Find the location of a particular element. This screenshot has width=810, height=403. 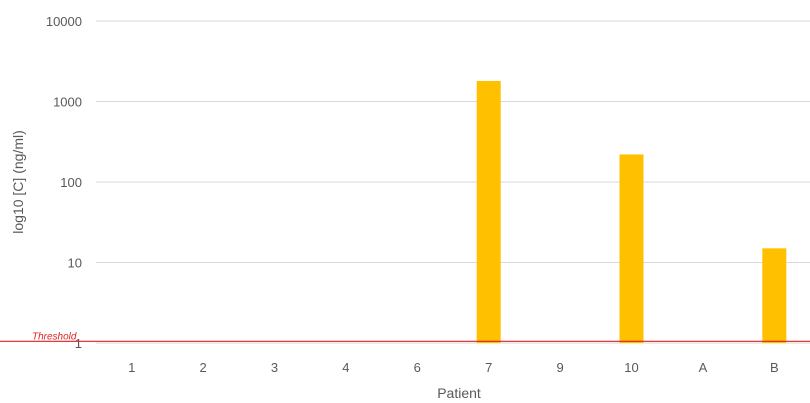

x-tick-label: 3 is located at coordinates (274, 367).